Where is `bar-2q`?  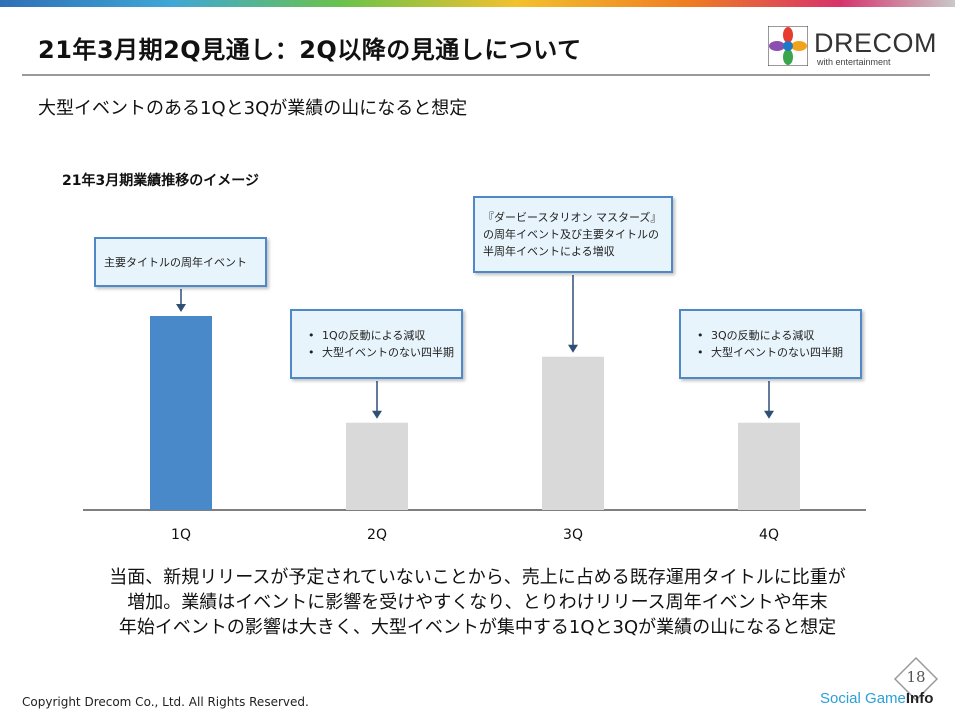
bar-2q is located at coordinates (377, 466).